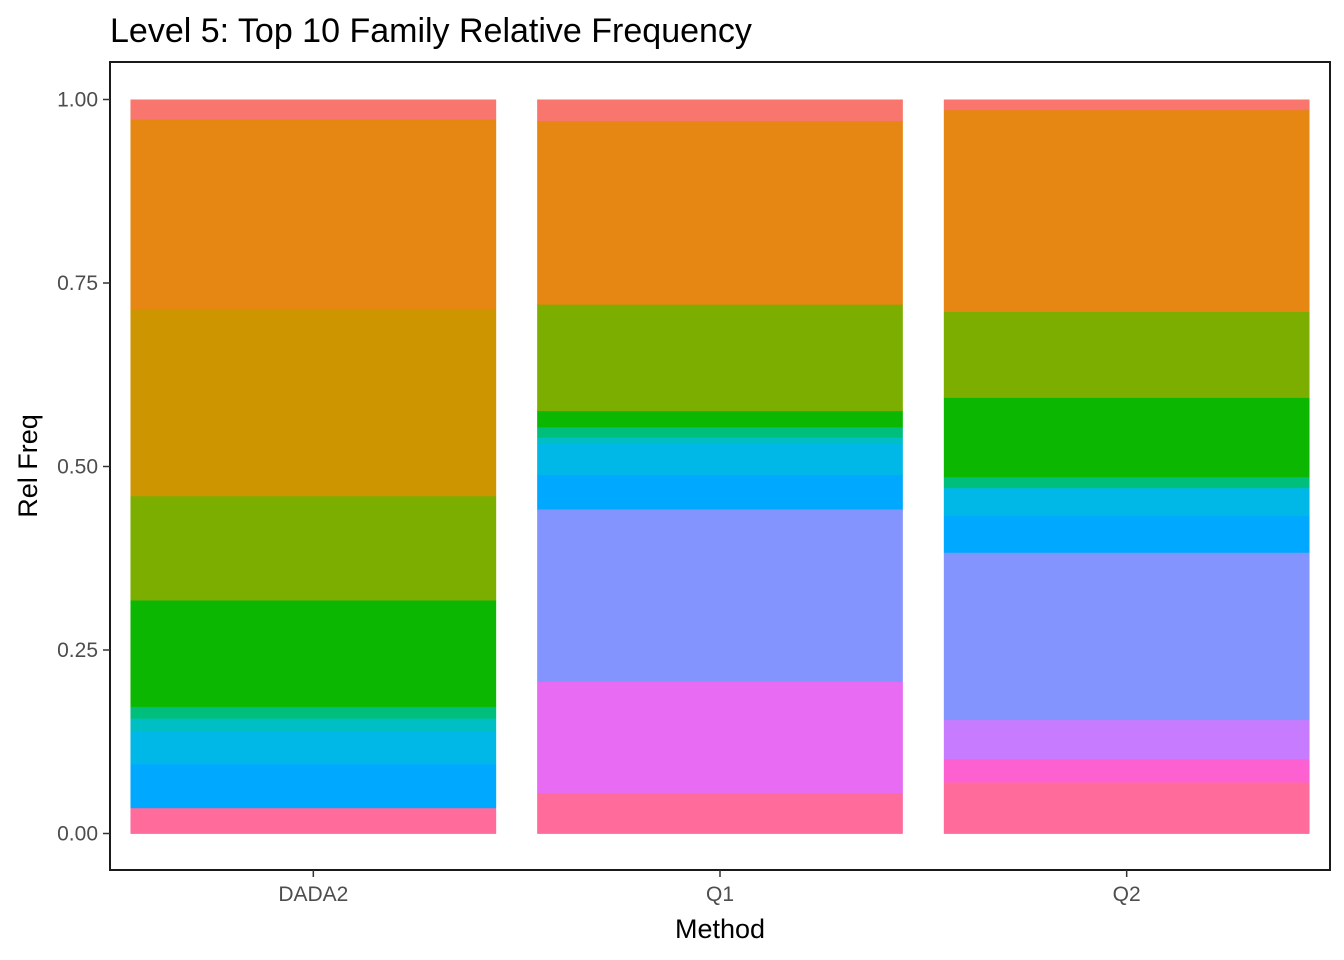 This screenshot has height=960, width=1344. I want to click on x-axis: DADA2 Q1 Q2, so click(709, 888).